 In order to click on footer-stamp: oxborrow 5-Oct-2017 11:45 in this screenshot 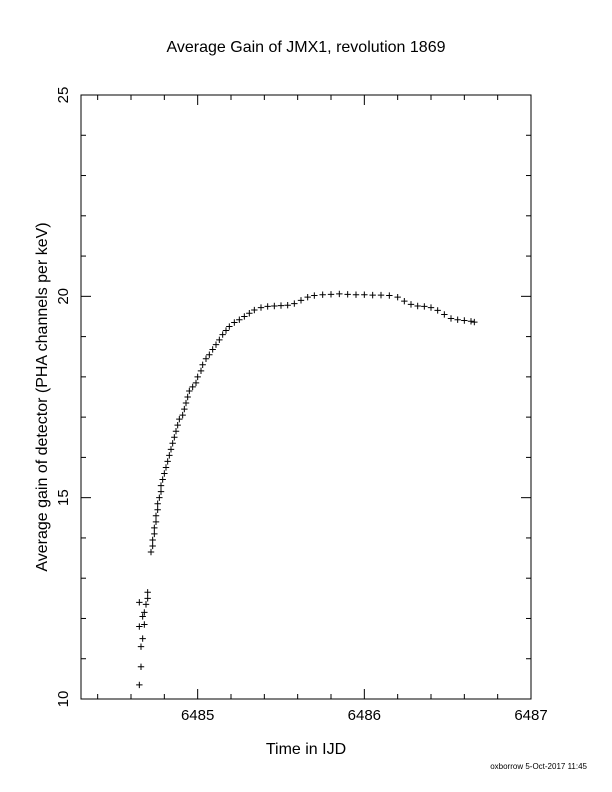, I will do `click(538, 766)`.